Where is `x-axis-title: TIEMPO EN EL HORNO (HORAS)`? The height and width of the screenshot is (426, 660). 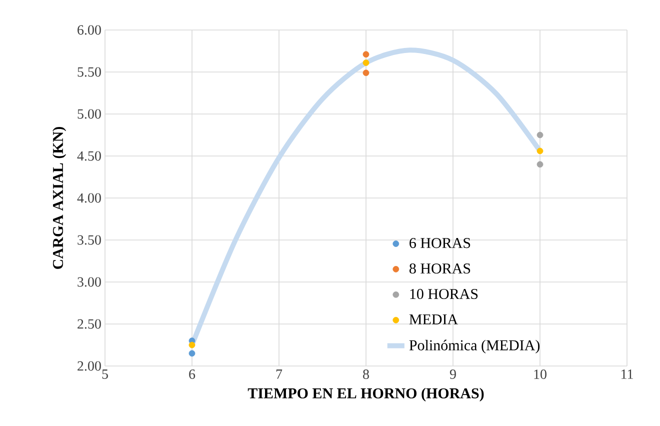
x-axis-title: TIEMPO EN EL HORNO (HORAS) is located at coordinates (366, 395).